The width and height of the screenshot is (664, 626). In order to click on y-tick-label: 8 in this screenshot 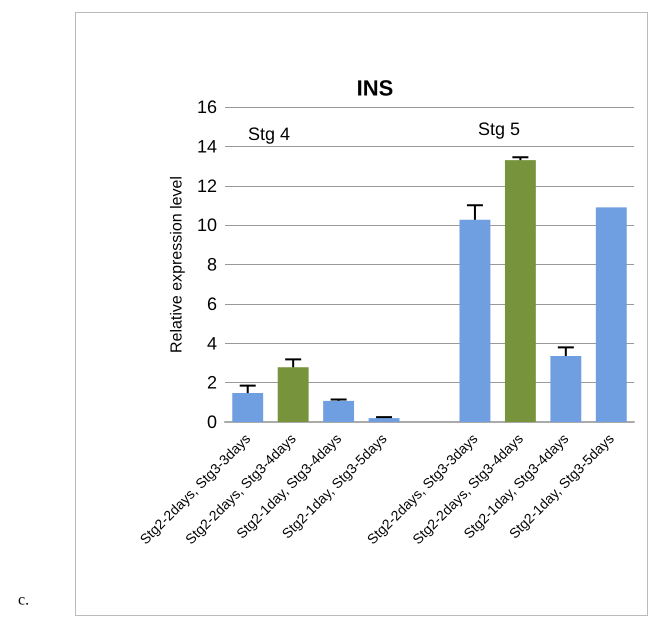, I will do `click(211, 264)`.